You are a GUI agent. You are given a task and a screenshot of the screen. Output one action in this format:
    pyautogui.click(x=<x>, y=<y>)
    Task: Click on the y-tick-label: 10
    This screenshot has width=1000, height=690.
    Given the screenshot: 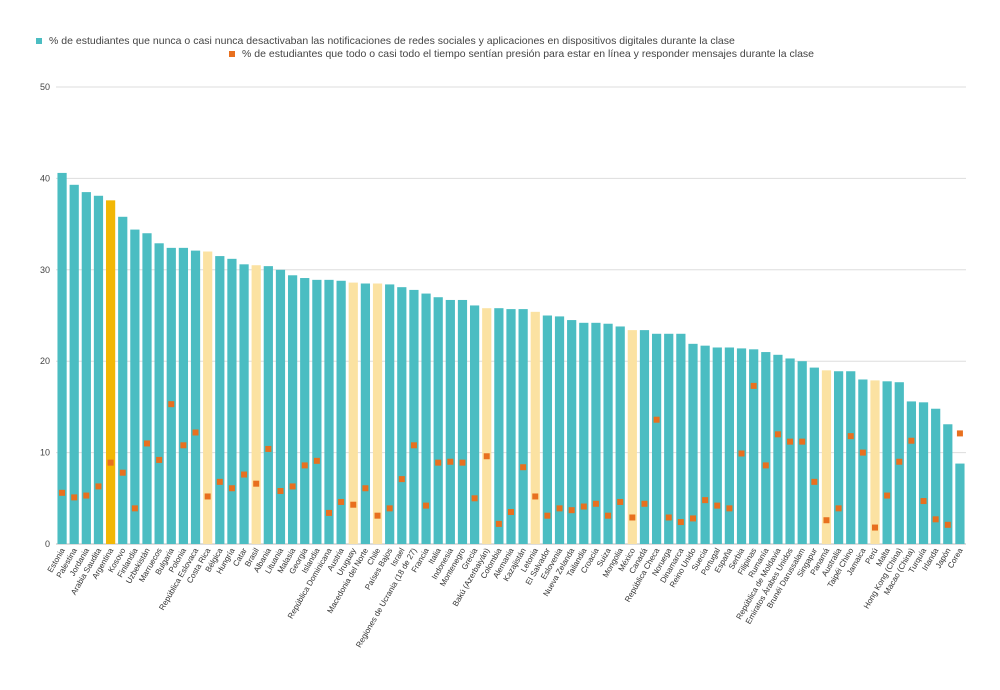 What is the action you would take?
    pyautogui.click(x=45, y=453)
    